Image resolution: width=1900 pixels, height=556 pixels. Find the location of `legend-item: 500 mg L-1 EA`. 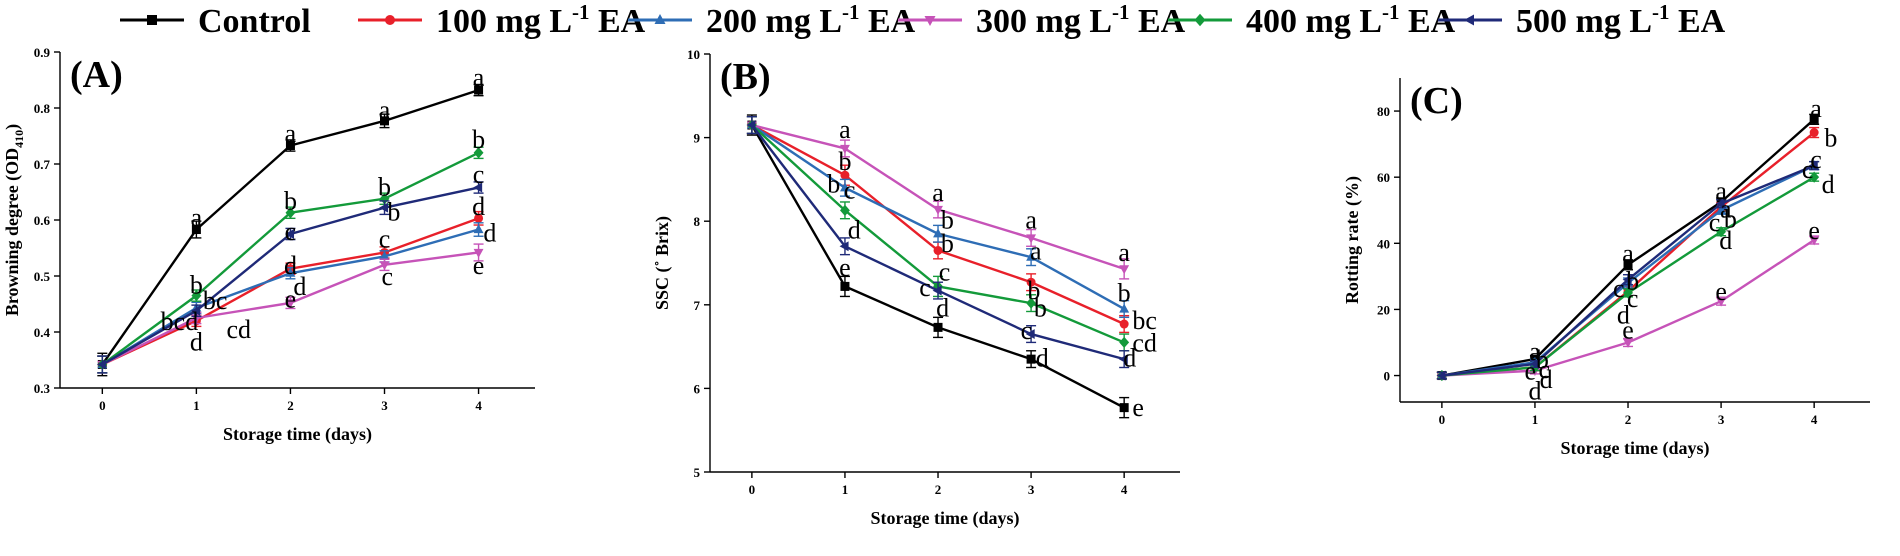

legend-item: 500 mg L-1 EA is located at coordinates (1582, 20).